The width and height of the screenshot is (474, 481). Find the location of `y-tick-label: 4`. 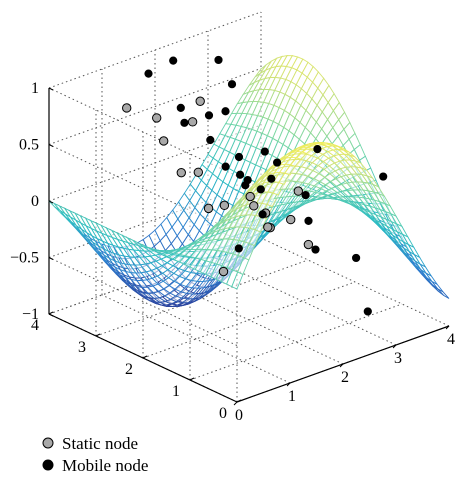

y-tick-label: 4 is located at coordinates (35, 325).